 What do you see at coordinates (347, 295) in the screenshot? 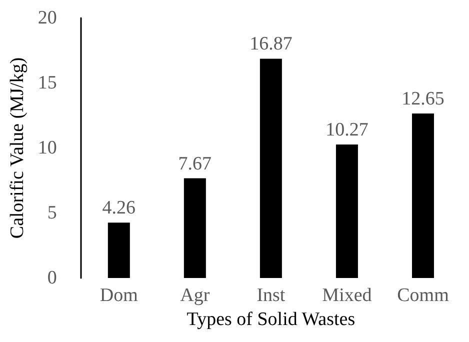
I see `x-tick-label: Mixed` at bounding box center [347, 295].